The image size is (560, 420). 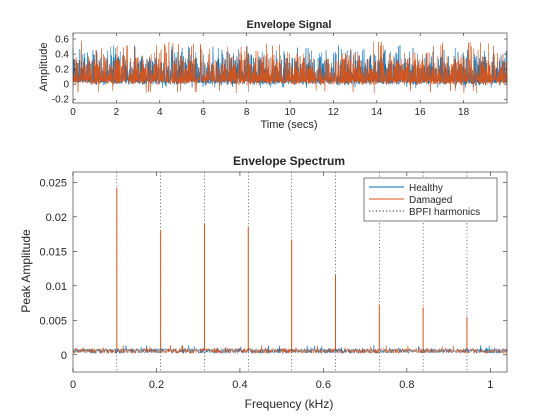 I want to click on chart2-y-tick-label: 0.02, so click(x=56, y=218).